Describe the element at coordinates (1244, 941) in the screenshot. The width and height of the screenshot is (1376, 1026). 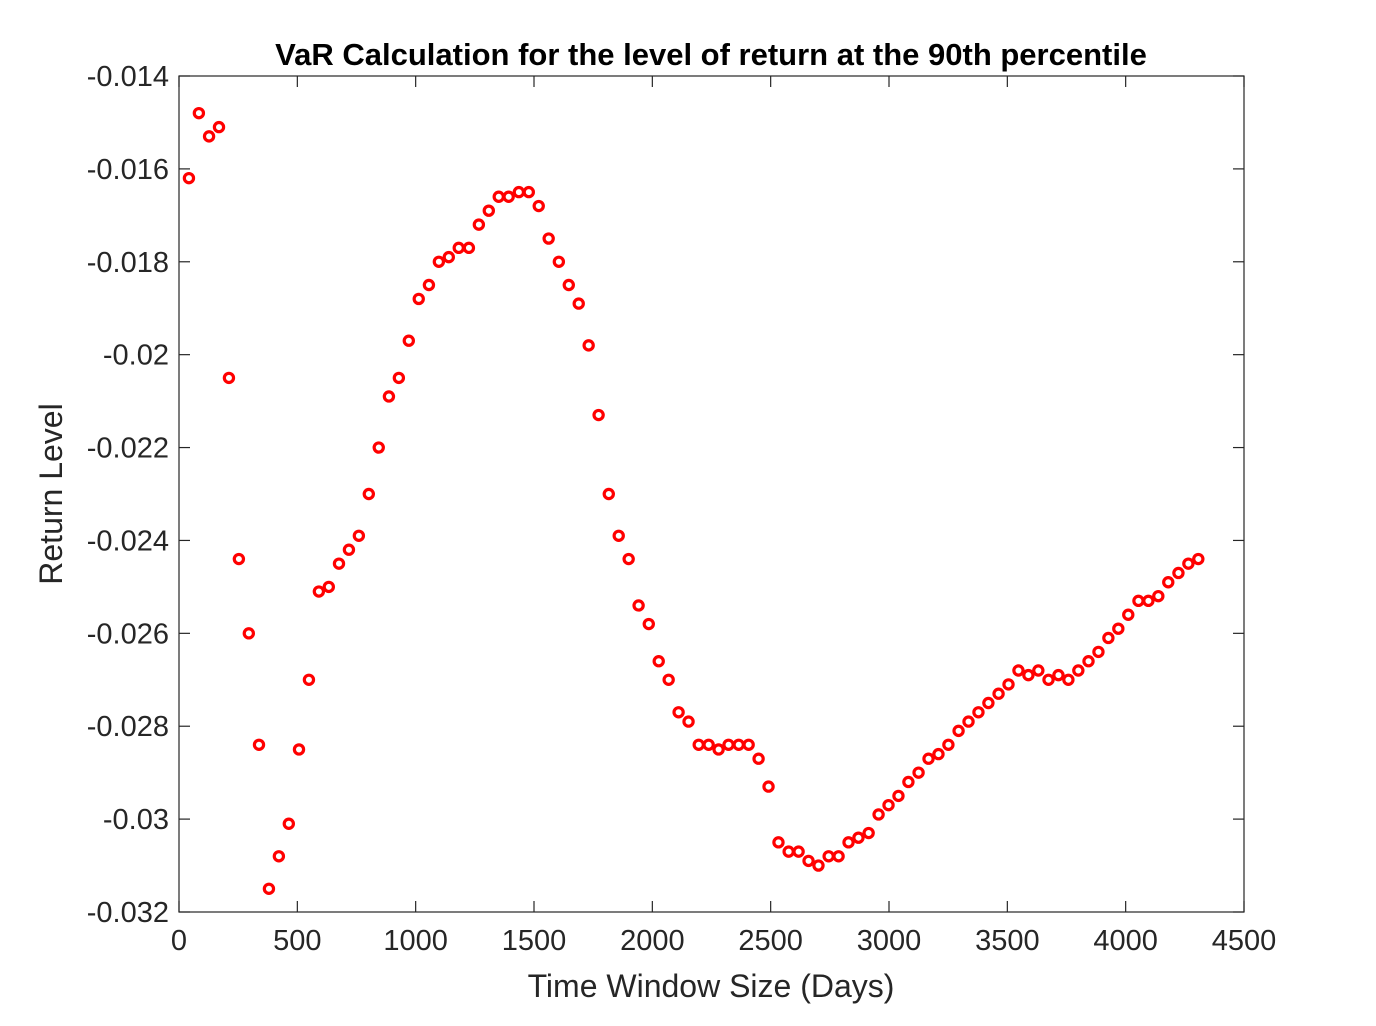
I see `x-tick-label: 4500` at that location.